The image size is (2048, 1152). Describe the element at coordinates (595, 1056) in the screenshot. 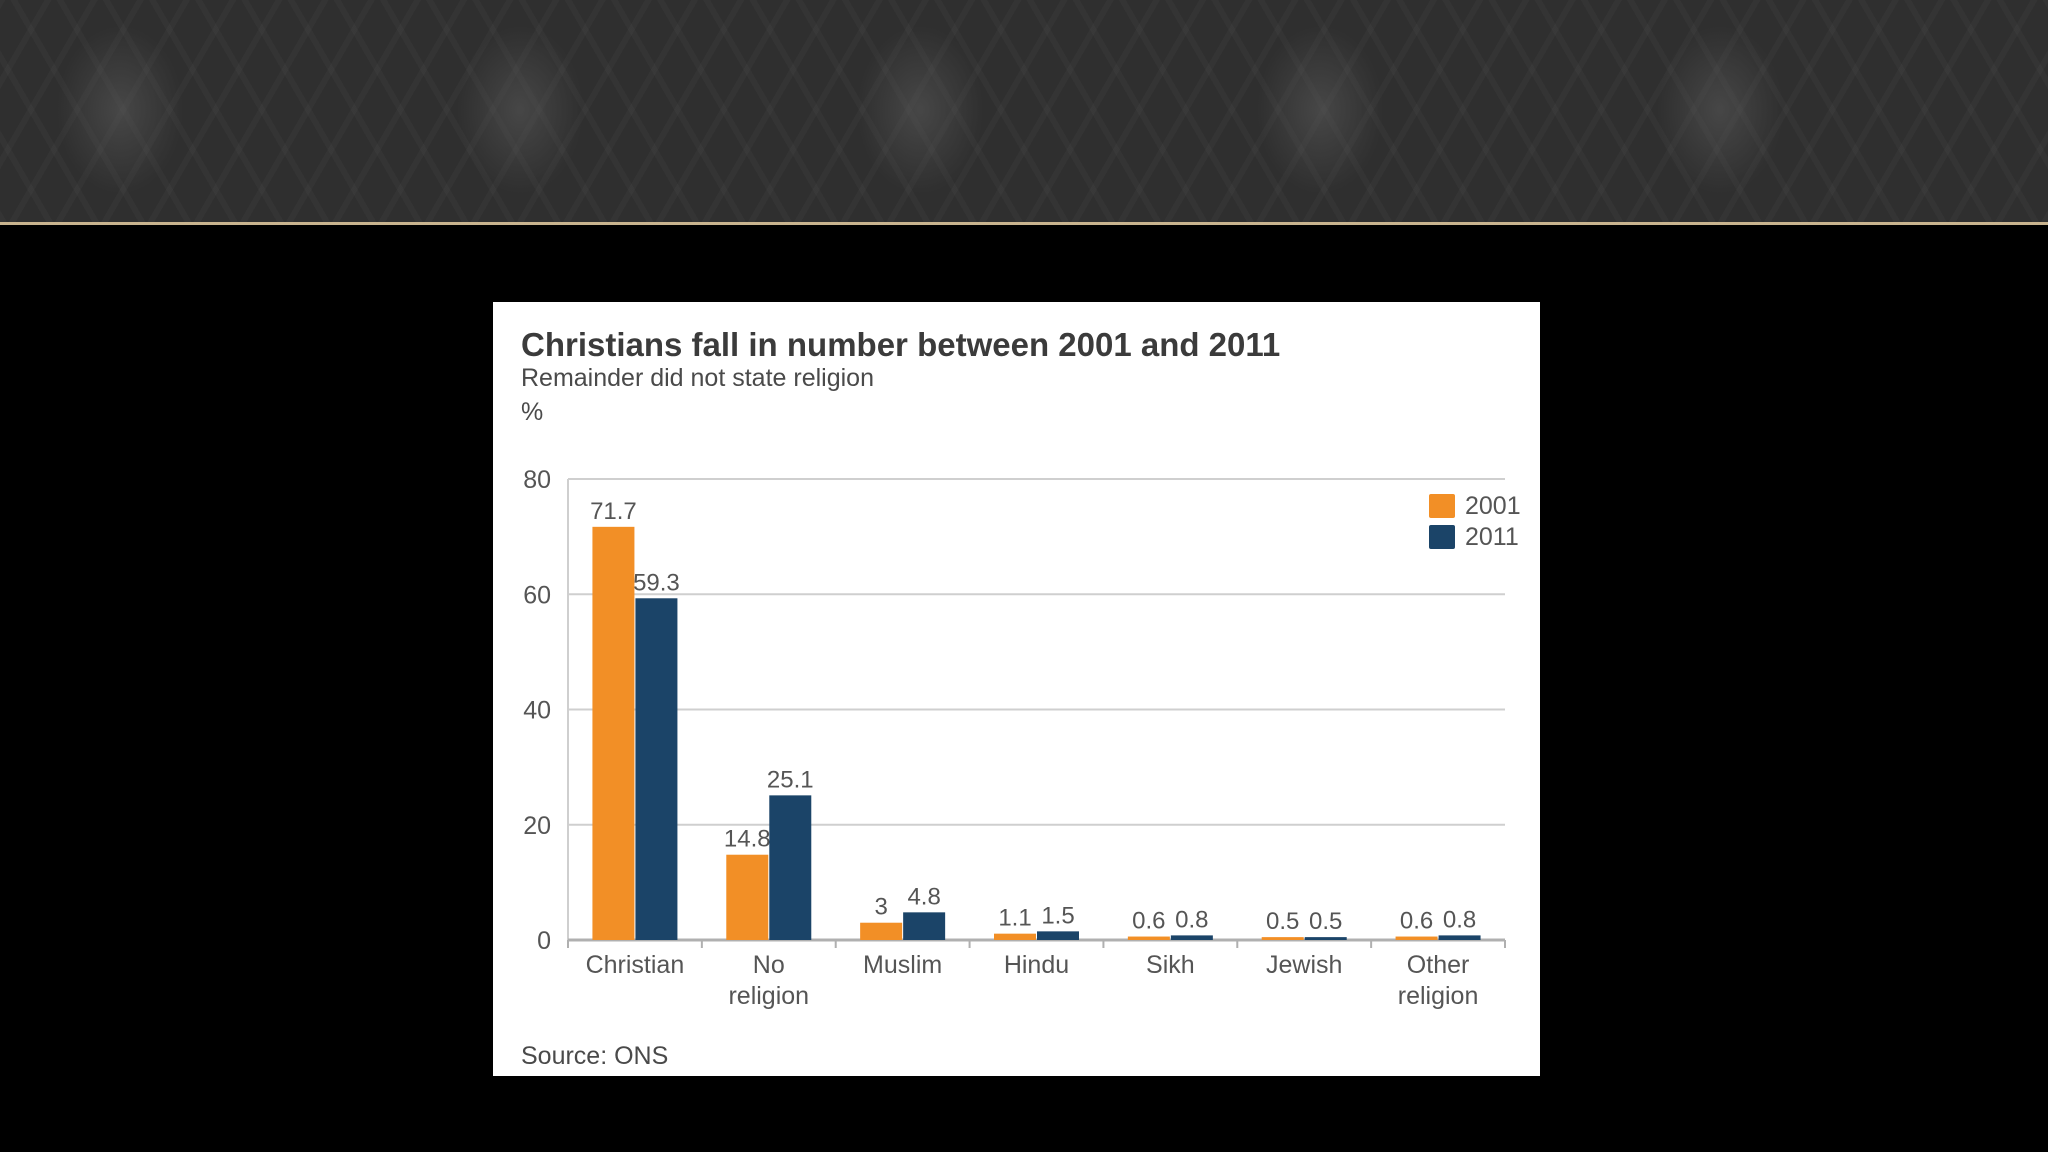

I see `source-note: Source: ONS` at that location.